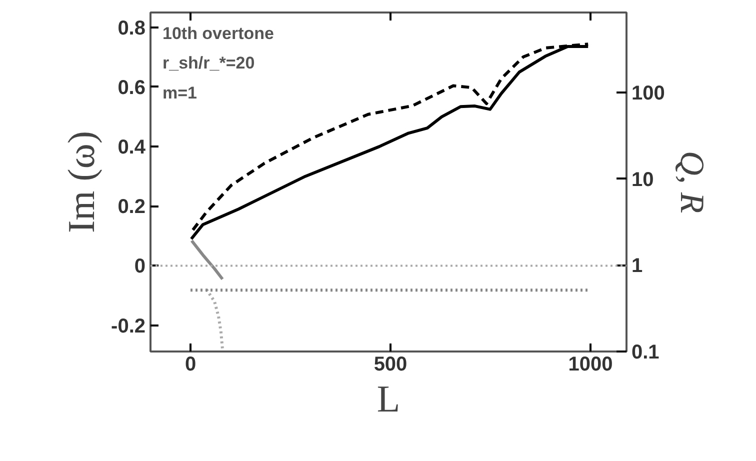 The image size is (756, 461). Describe the element at coordinates (648, 93) in the screenshot. I see `y2-tick-label: 100` at that location.